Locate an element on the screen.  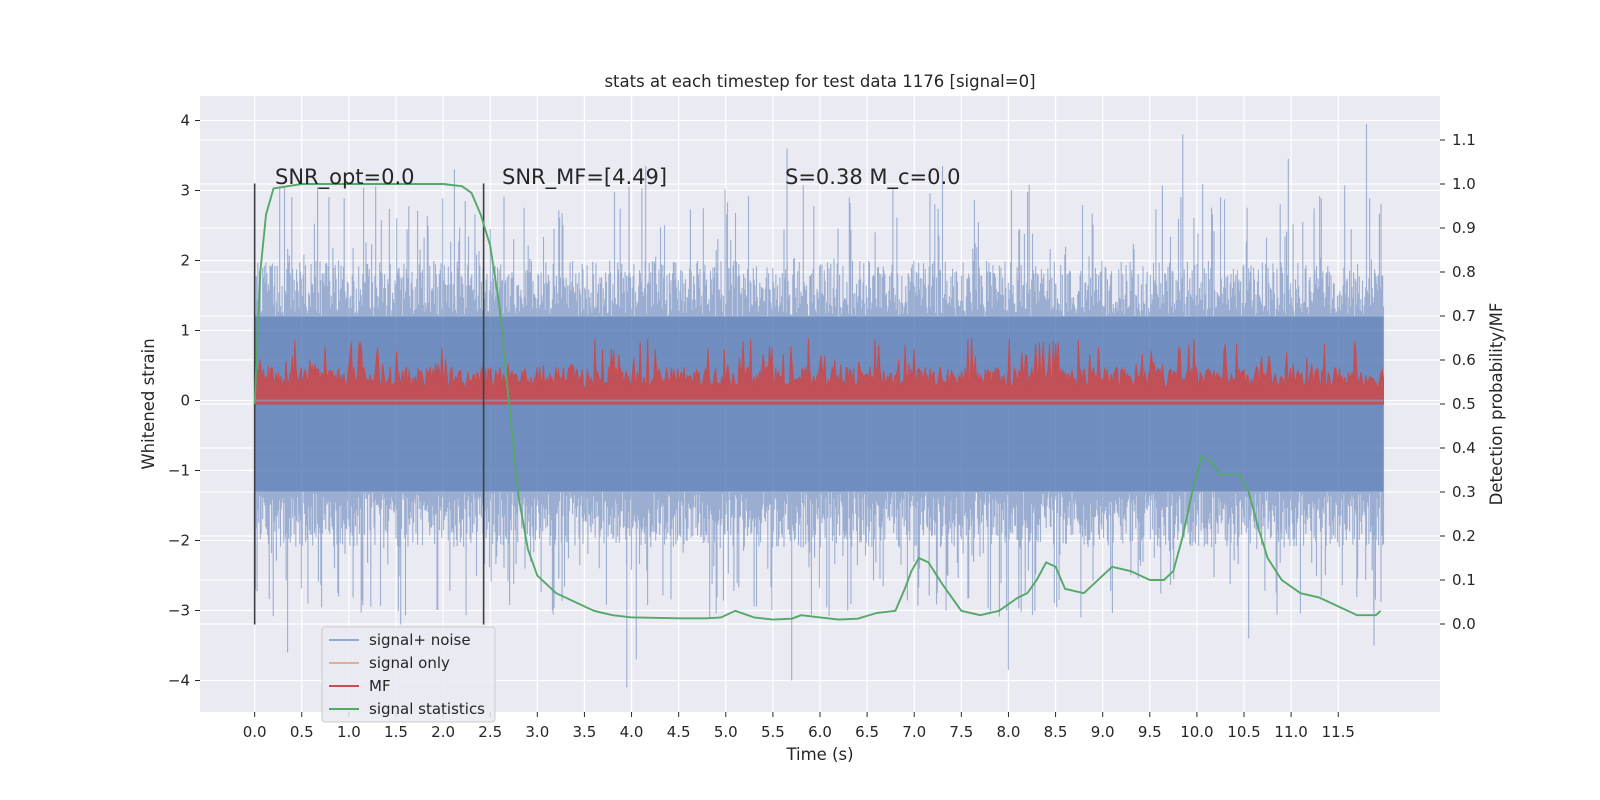
y-axis-left-label: Whitened strain is located at coordinates (148, 403).